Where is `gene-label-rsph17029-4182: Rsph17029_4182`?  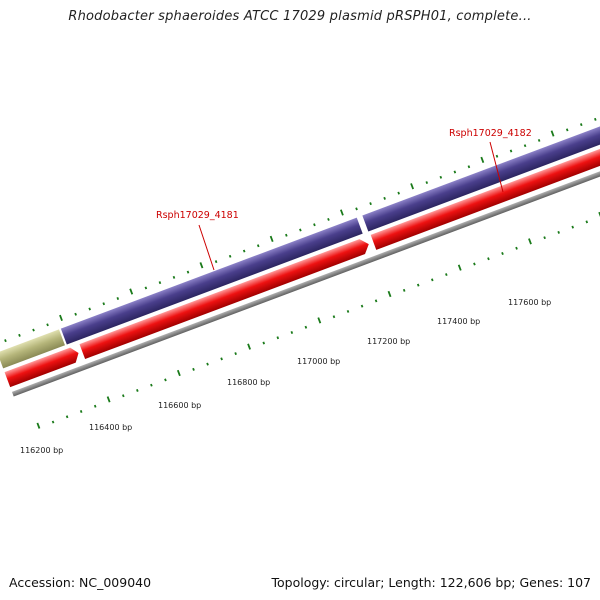 gene-label-rsph17029-4182: Rsph17029_4182 is located at coordinates (490, 133).